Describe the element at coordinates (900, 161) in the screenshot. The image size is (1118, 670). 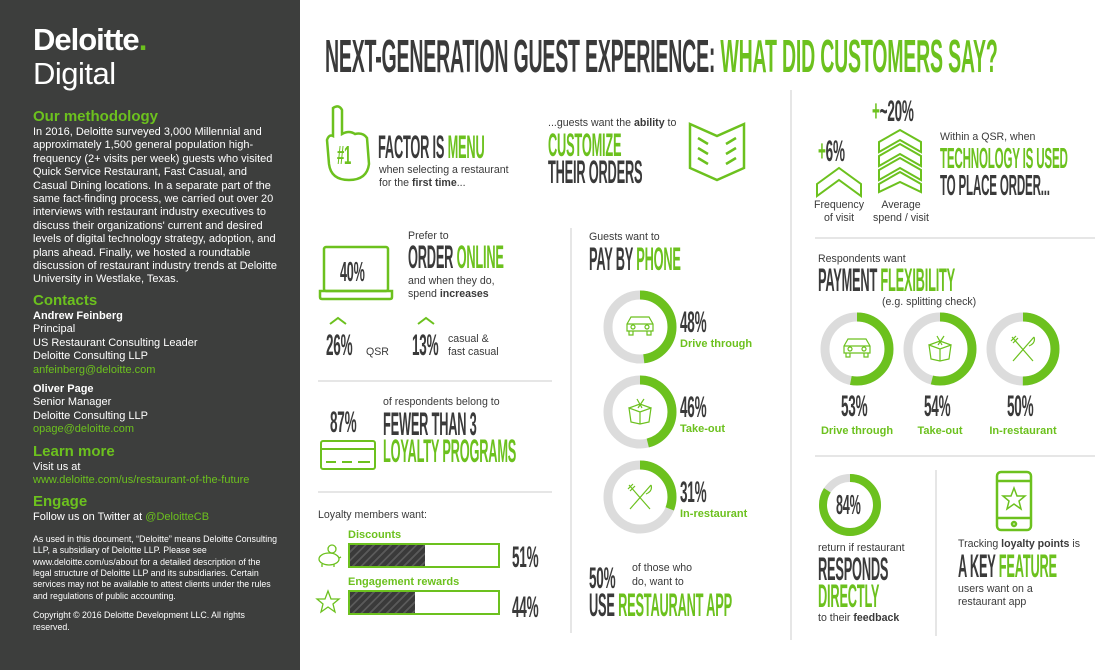
I see `stacked-chevrons-icon` at that location.